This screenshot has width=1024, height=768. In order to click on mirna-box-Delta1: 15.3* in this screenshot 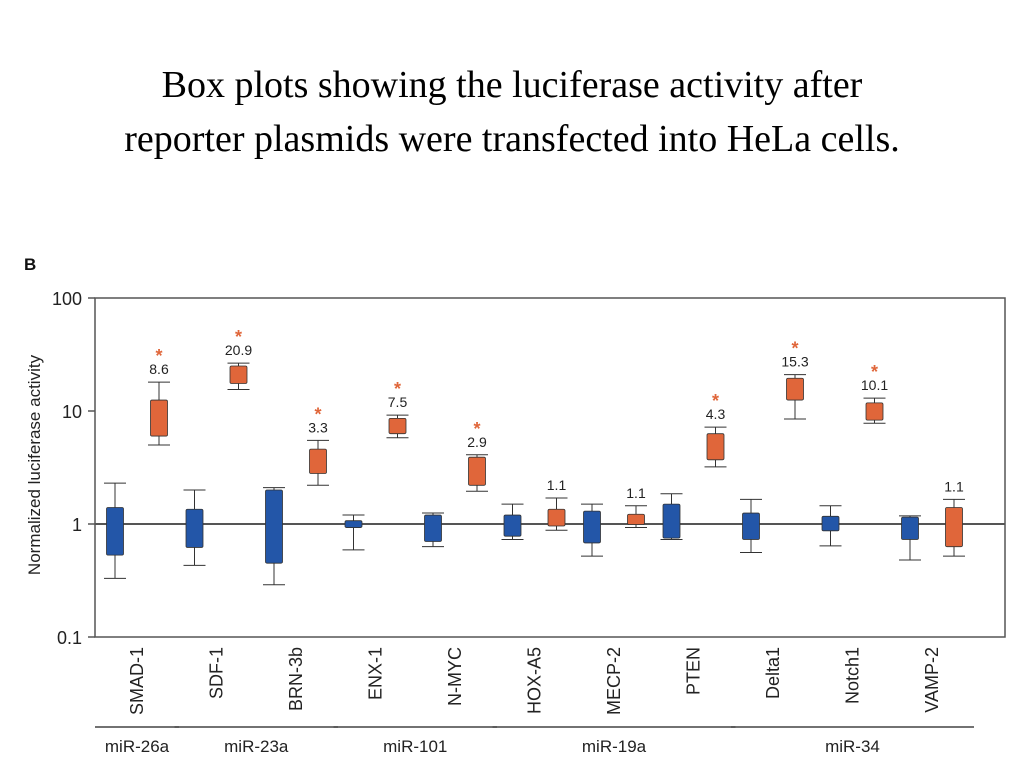, I will do `click(795, 379)`.